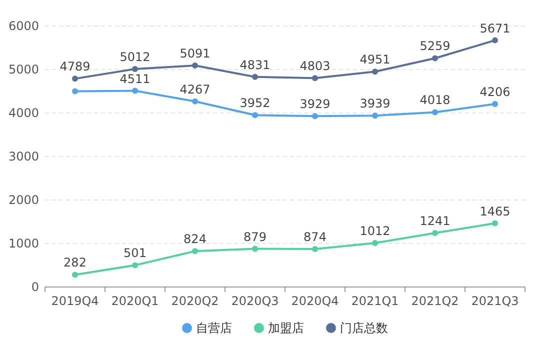 The image size is (536, 350). I want to click on data-label: 4951, so click(375, 59).